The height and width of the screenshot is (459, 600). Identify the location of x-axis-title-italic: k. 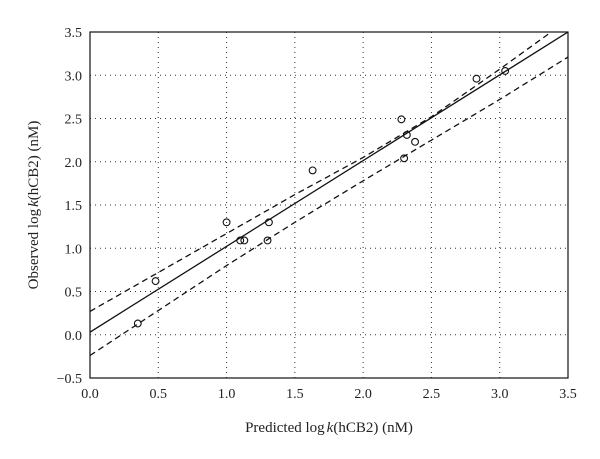
(330, 428).